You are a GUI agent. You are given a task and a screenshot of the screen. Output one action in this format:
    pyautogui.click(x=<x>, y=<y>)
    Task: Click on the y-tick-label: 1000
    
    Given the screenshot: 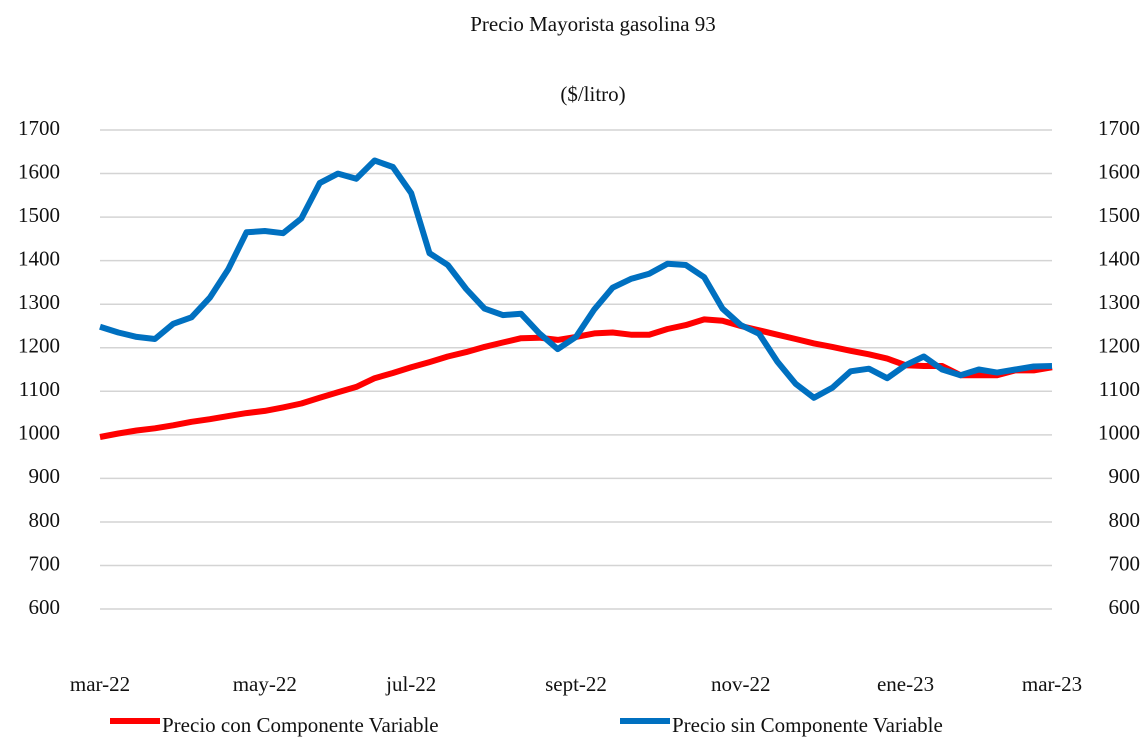 What is the action you would take?
    pyautogui.click(x=39, y=433)
    